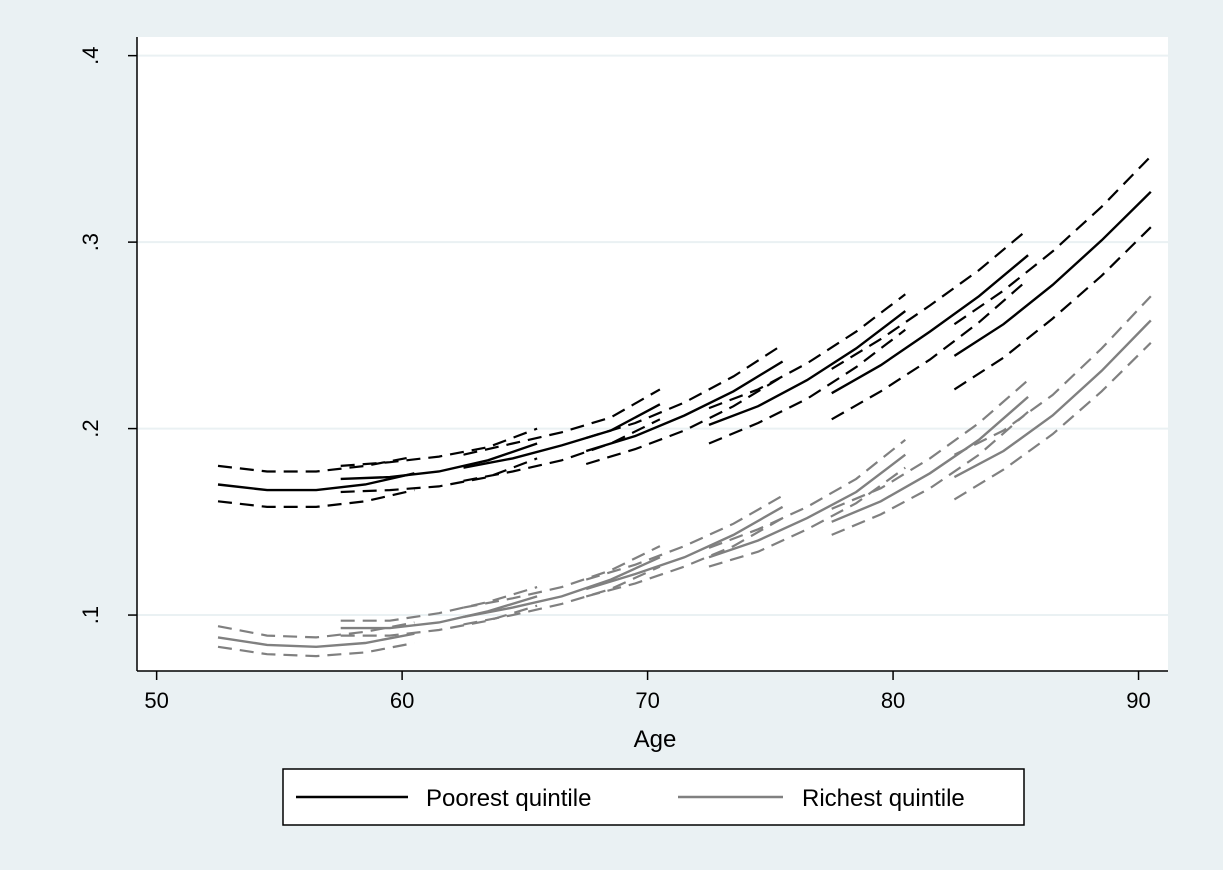 This screenshot has width=1223, height=870. I want to click on x-tick-label: 80, so click(893, 700).